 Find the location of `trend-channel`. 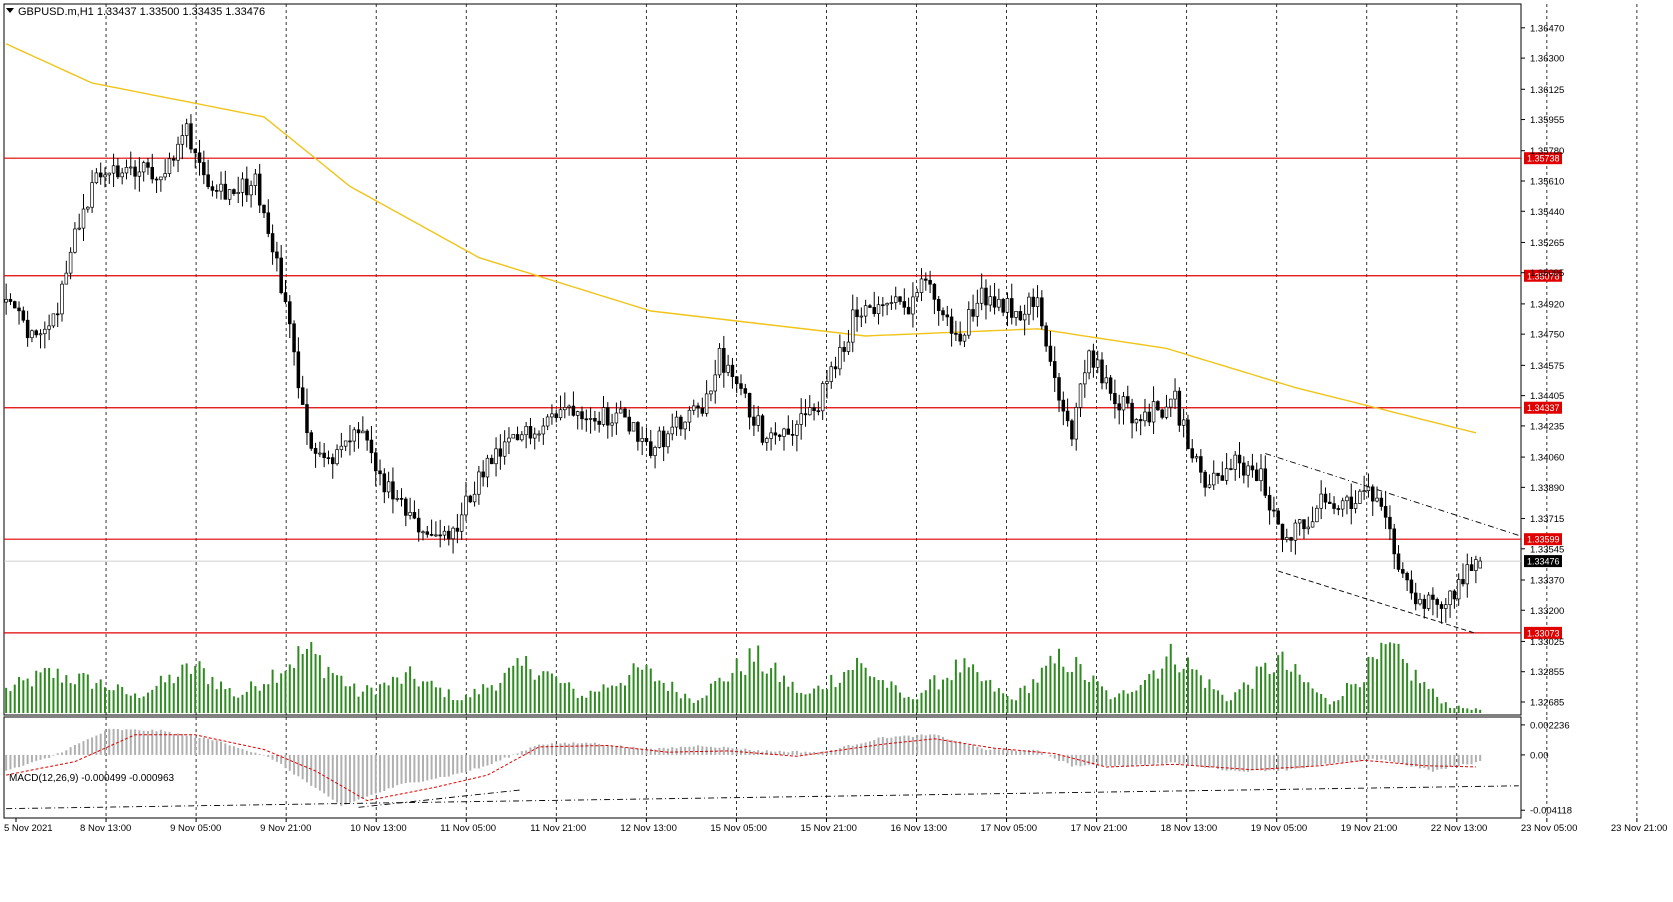

trend-channel is located at coordinates (1392, 543).